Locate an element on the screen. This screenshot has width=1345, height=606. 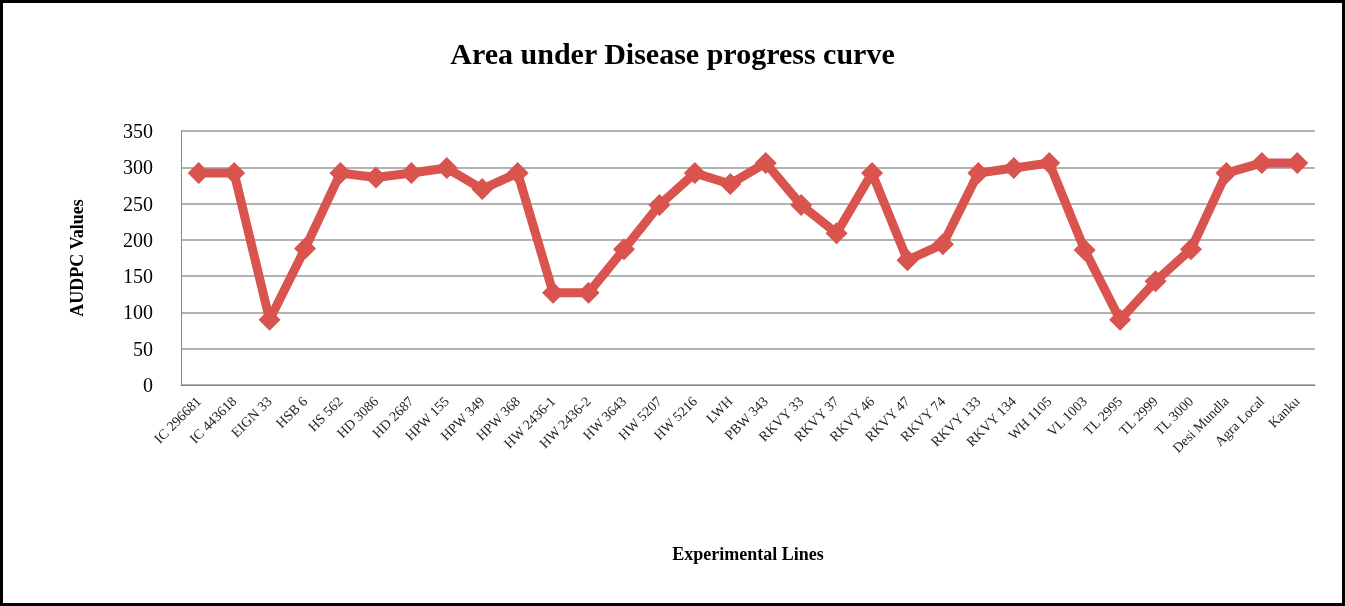
y-tick-label: 0 is located at coordinates (148, 385).